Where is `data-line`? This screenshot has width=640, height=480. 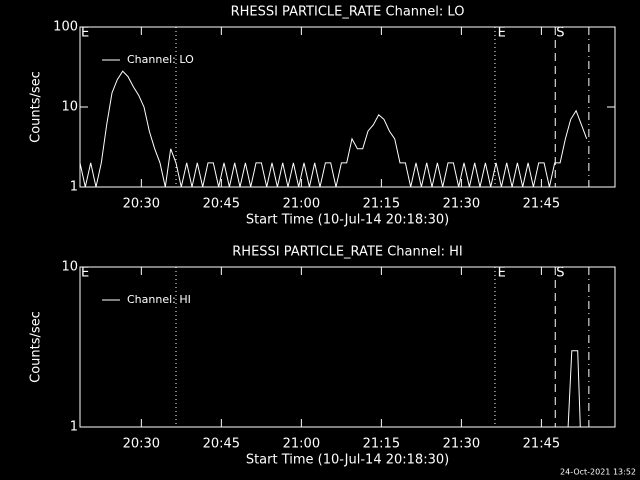 data-line is located at coordinates (574, 389).